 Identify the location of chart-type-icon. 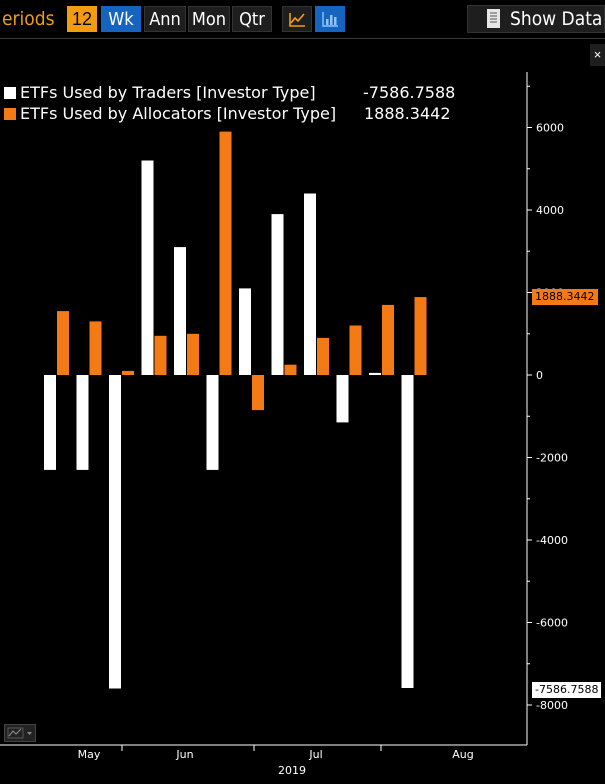
(19, 733).